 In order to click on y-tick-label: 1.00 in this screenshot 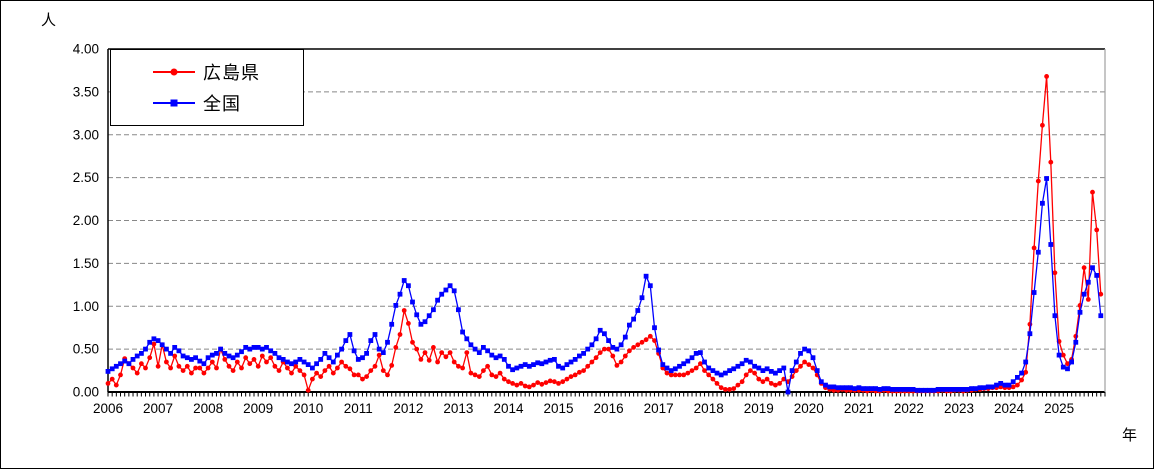, I will do `click(86, 306)`.